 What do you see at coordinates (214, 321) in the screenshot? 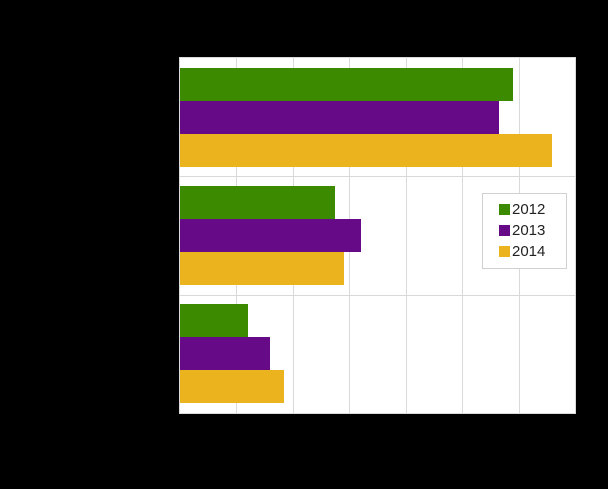
I see `bar-2012-group3` at bounding box center [214, 321].